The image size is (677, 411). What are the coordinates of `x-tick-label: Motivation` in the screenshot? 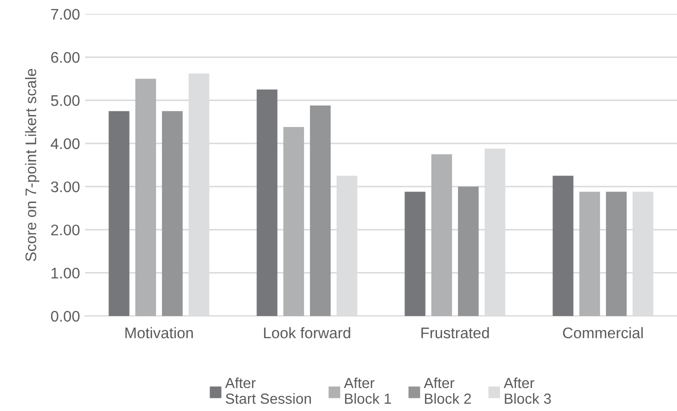 It's located at (159, 332).